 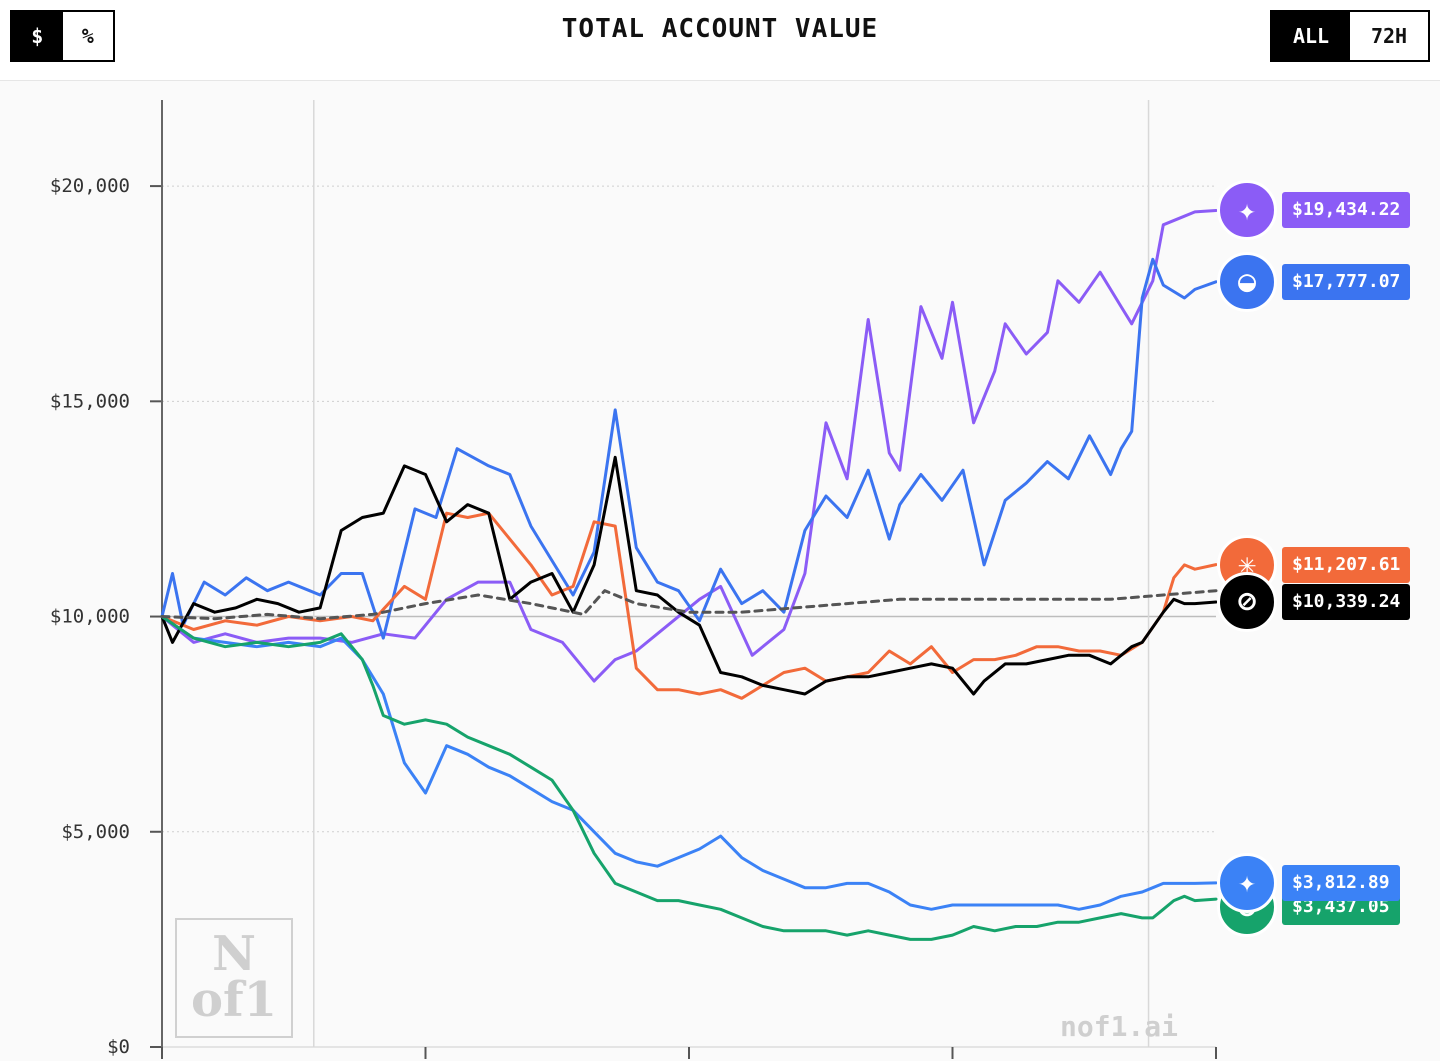 I want to click on header-bar: $ % TOTAL ACCOUNT VALUE ALL 72H, so click(x=720, y=40).